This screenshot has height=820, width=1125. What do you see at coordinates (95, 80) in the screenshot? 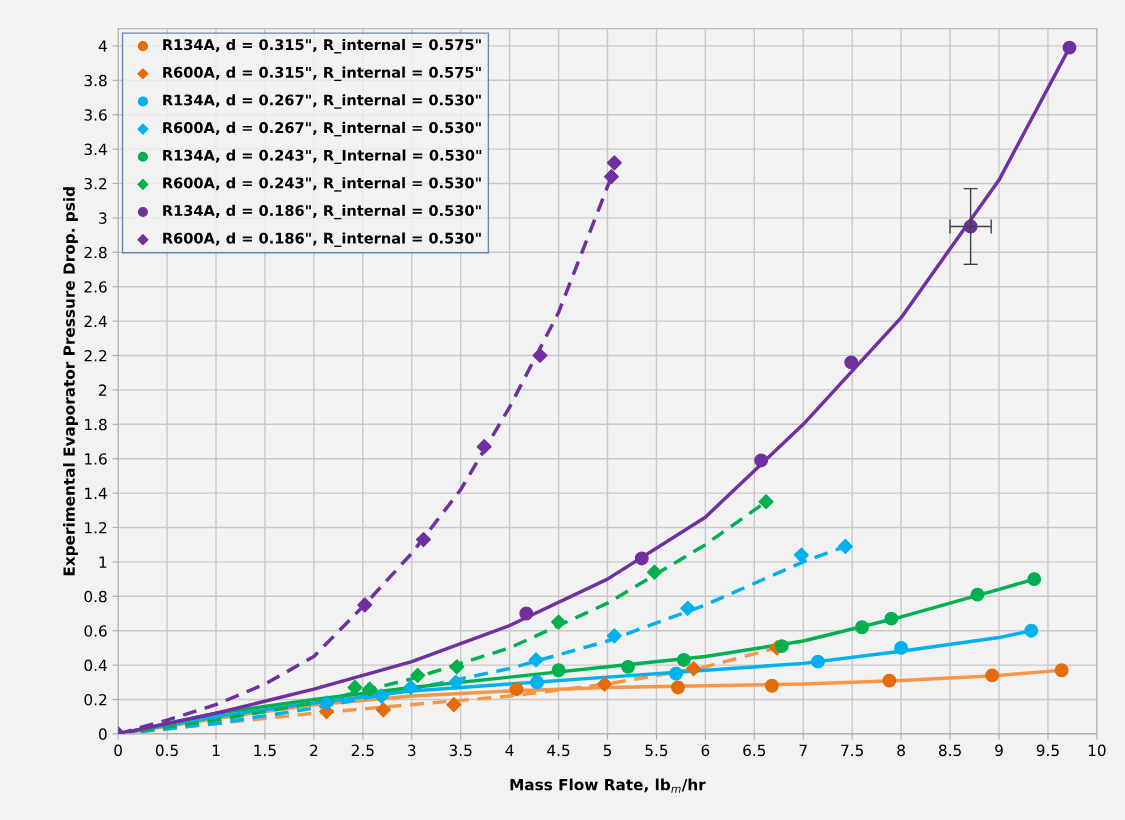
I see `y-tick-label: 3.8` at bounding box center [95, 80].